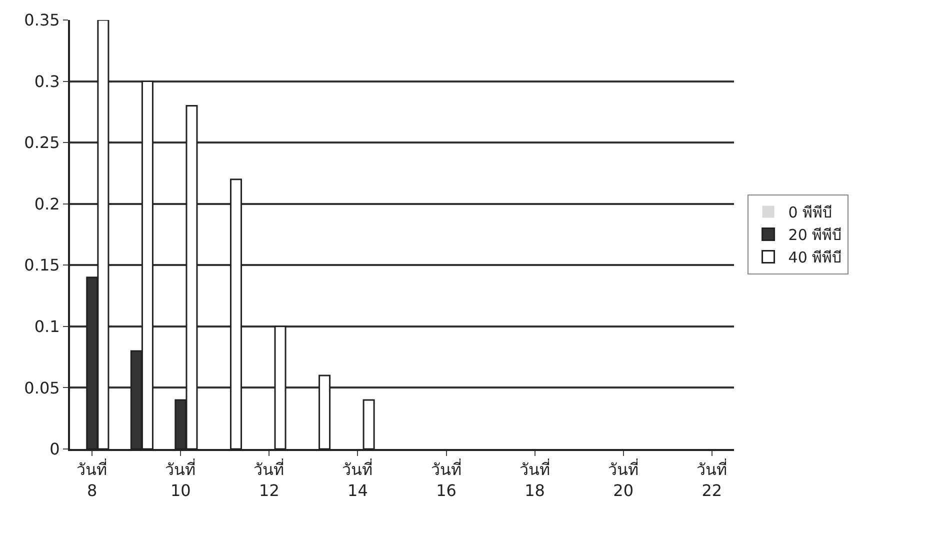  I want to click on legend-label: 0 พีพีบี, so click(810, 213).